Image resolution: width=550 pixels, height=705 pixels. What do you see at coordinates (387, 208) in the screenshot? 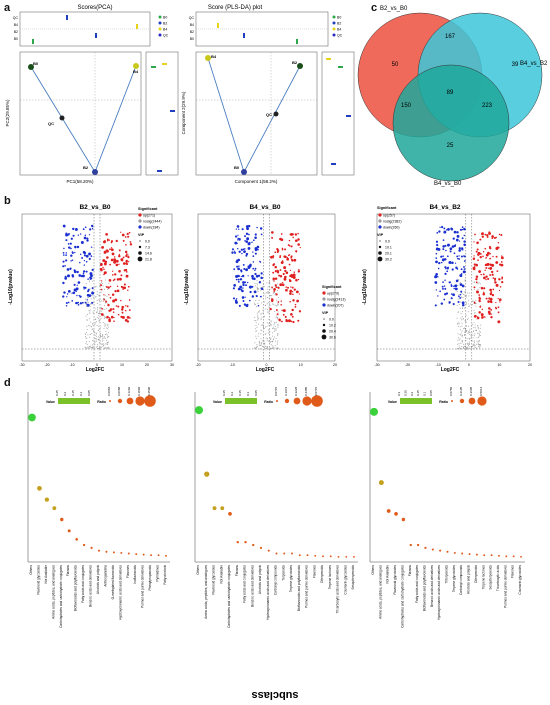
I see `svg-text: Significant` at bounding box center [387, 208].